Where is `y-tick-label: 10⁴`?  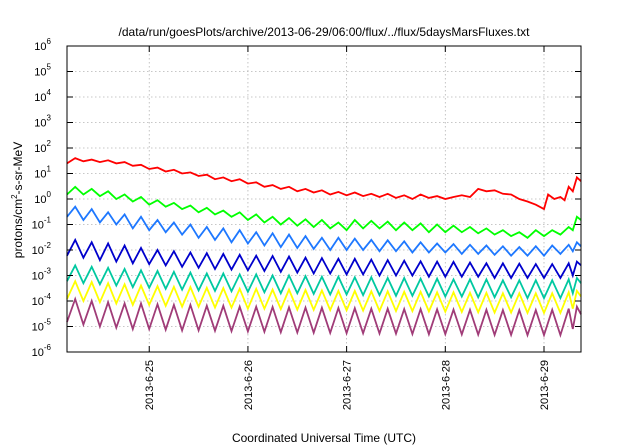 y-tick-label: 10⁴ is located at coordinates (42, 96).